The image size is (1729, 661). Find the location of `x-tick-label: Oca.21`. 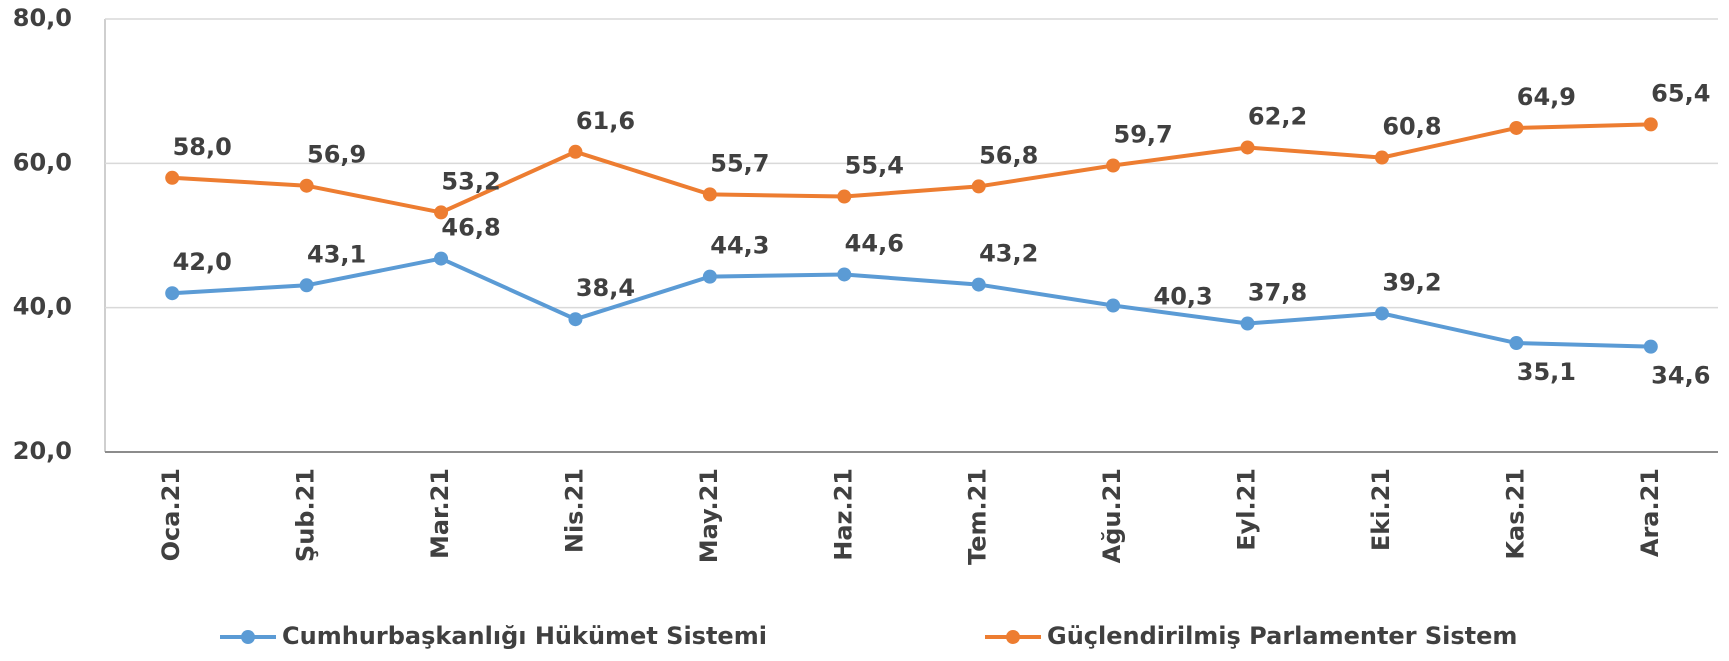

x-tick-label: Oca.21 is located at coordinates (171, 514).